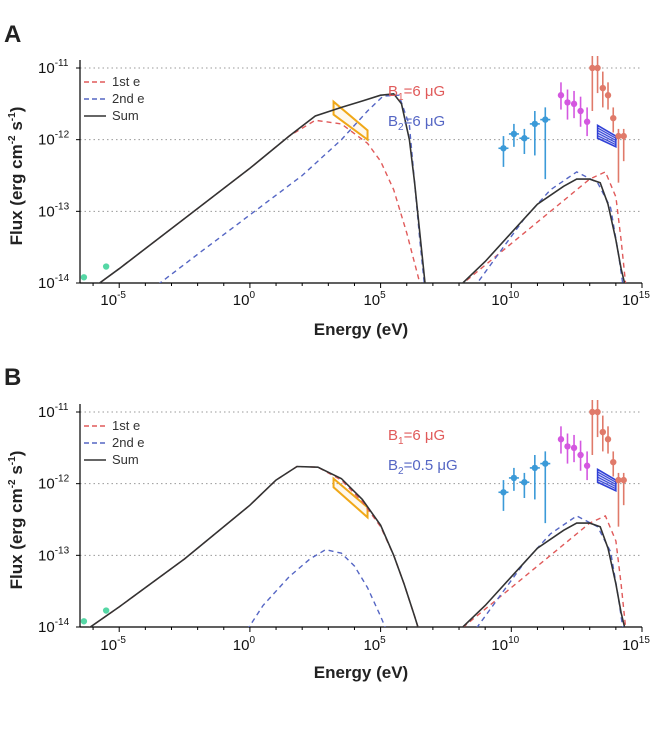  I want to click on b-field-annotation: B2=6 μG, so click(416, 123).